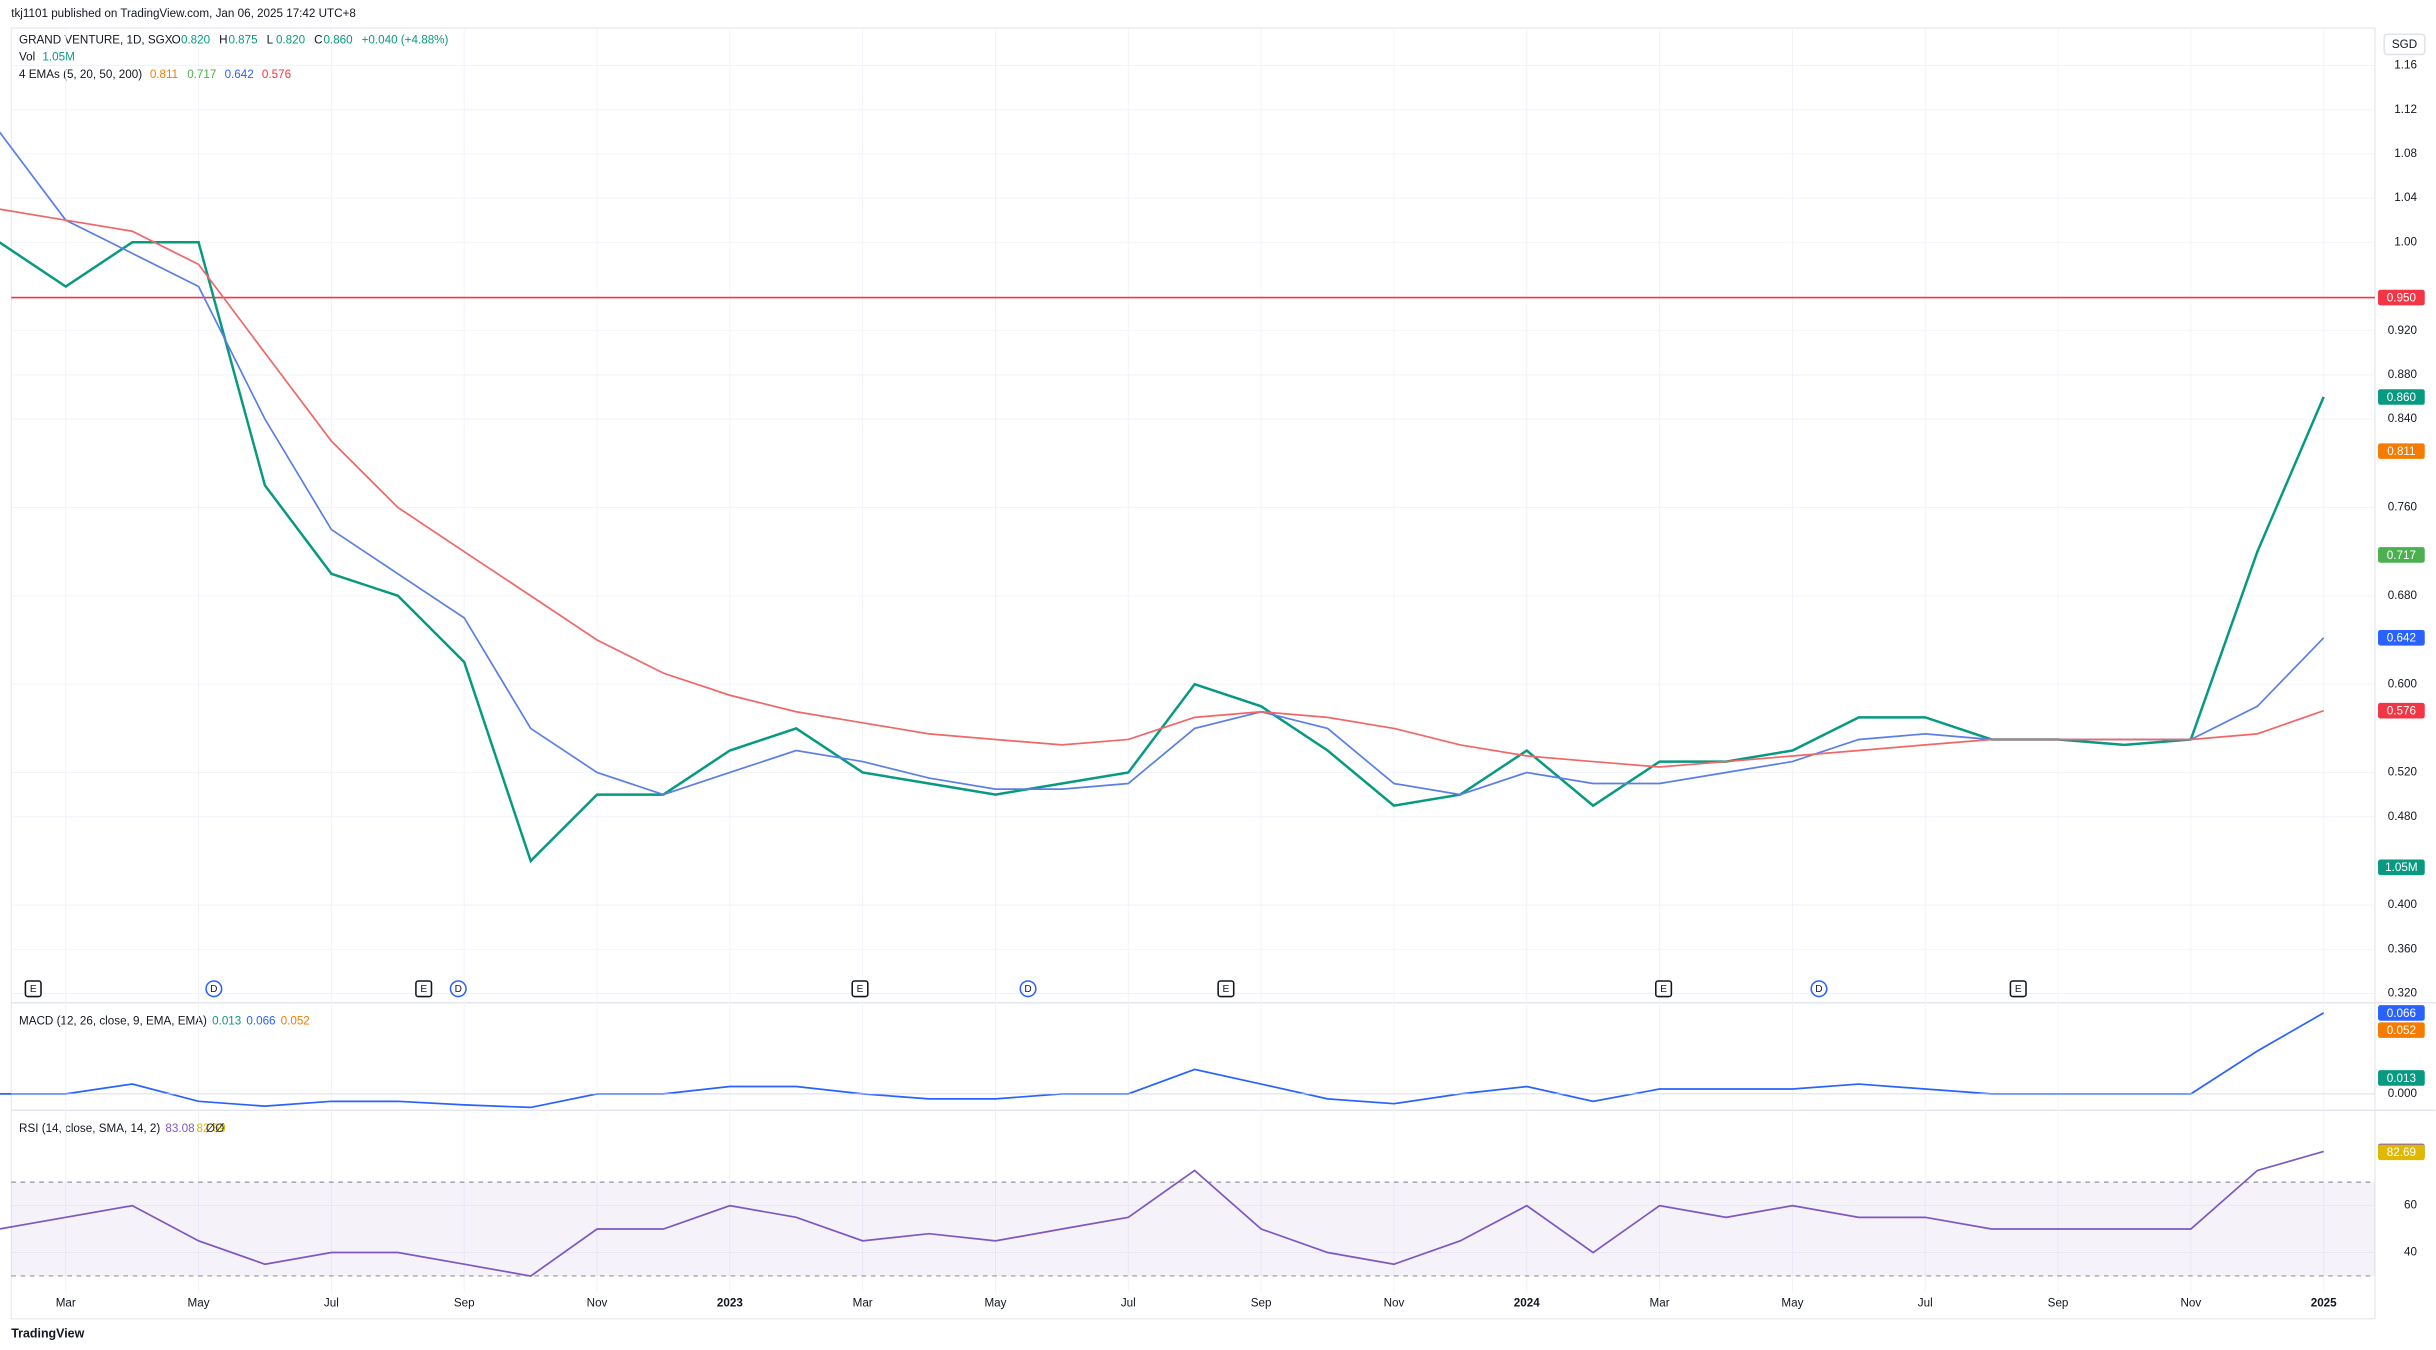 This screenshot has width=2436, height=1350. What do you see at coordinates (1193, 1229) in the screenshot?
I see `rsi-band` at bounding box center [1193, 1229].